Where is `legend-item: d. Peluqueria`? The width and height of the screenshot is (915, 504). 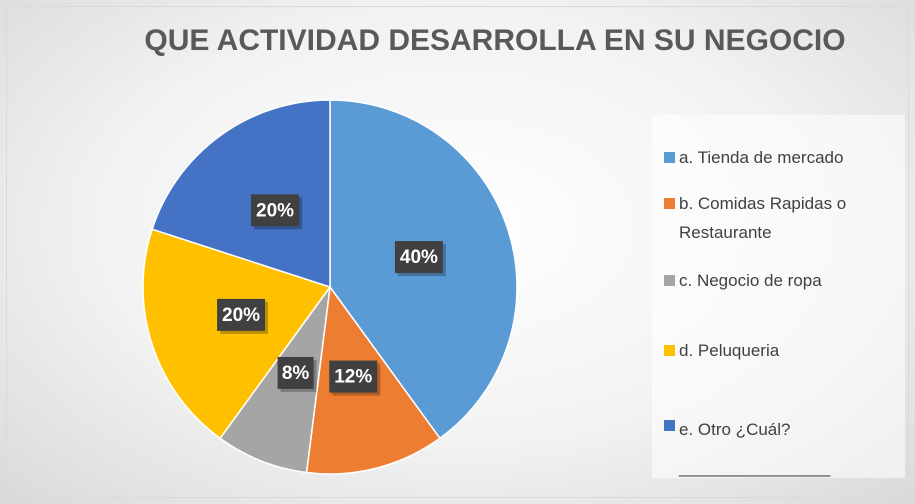 legend-item: d. Peluqueria is located at coordinates (780, 350).